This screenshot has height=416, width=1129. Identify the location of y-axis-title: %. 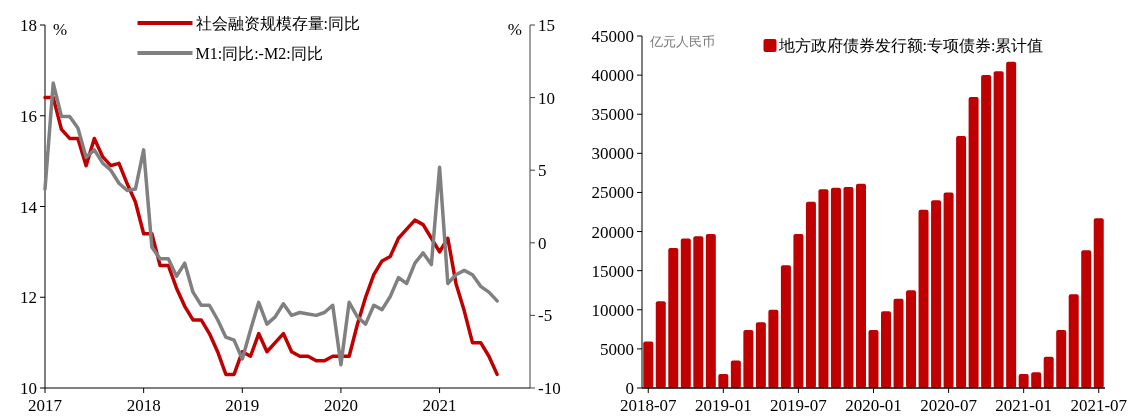
(60, 29).